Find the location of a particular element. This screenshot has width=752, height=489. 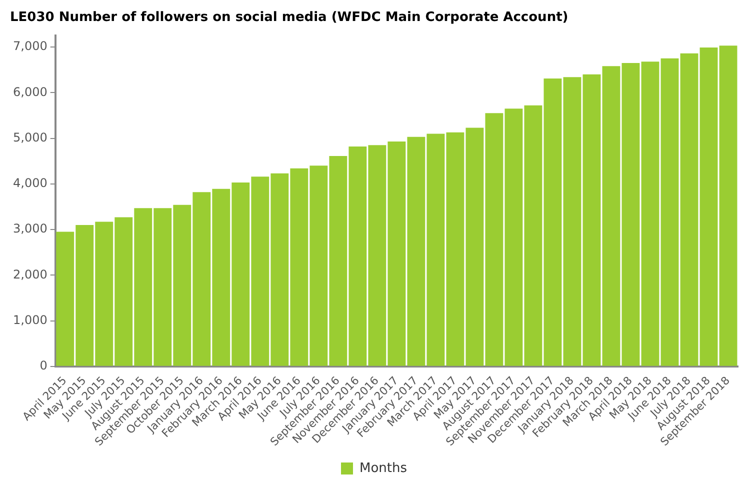

y-tick-label: 4,000 is located at coordinates (30, 183).